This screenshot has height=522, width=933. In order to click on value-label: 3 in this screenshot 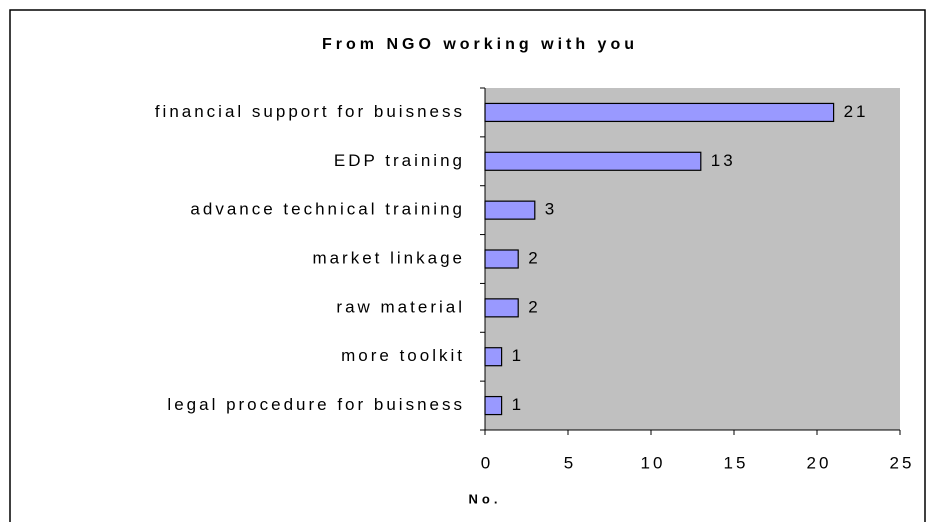, I will do `click(551, 209)`.